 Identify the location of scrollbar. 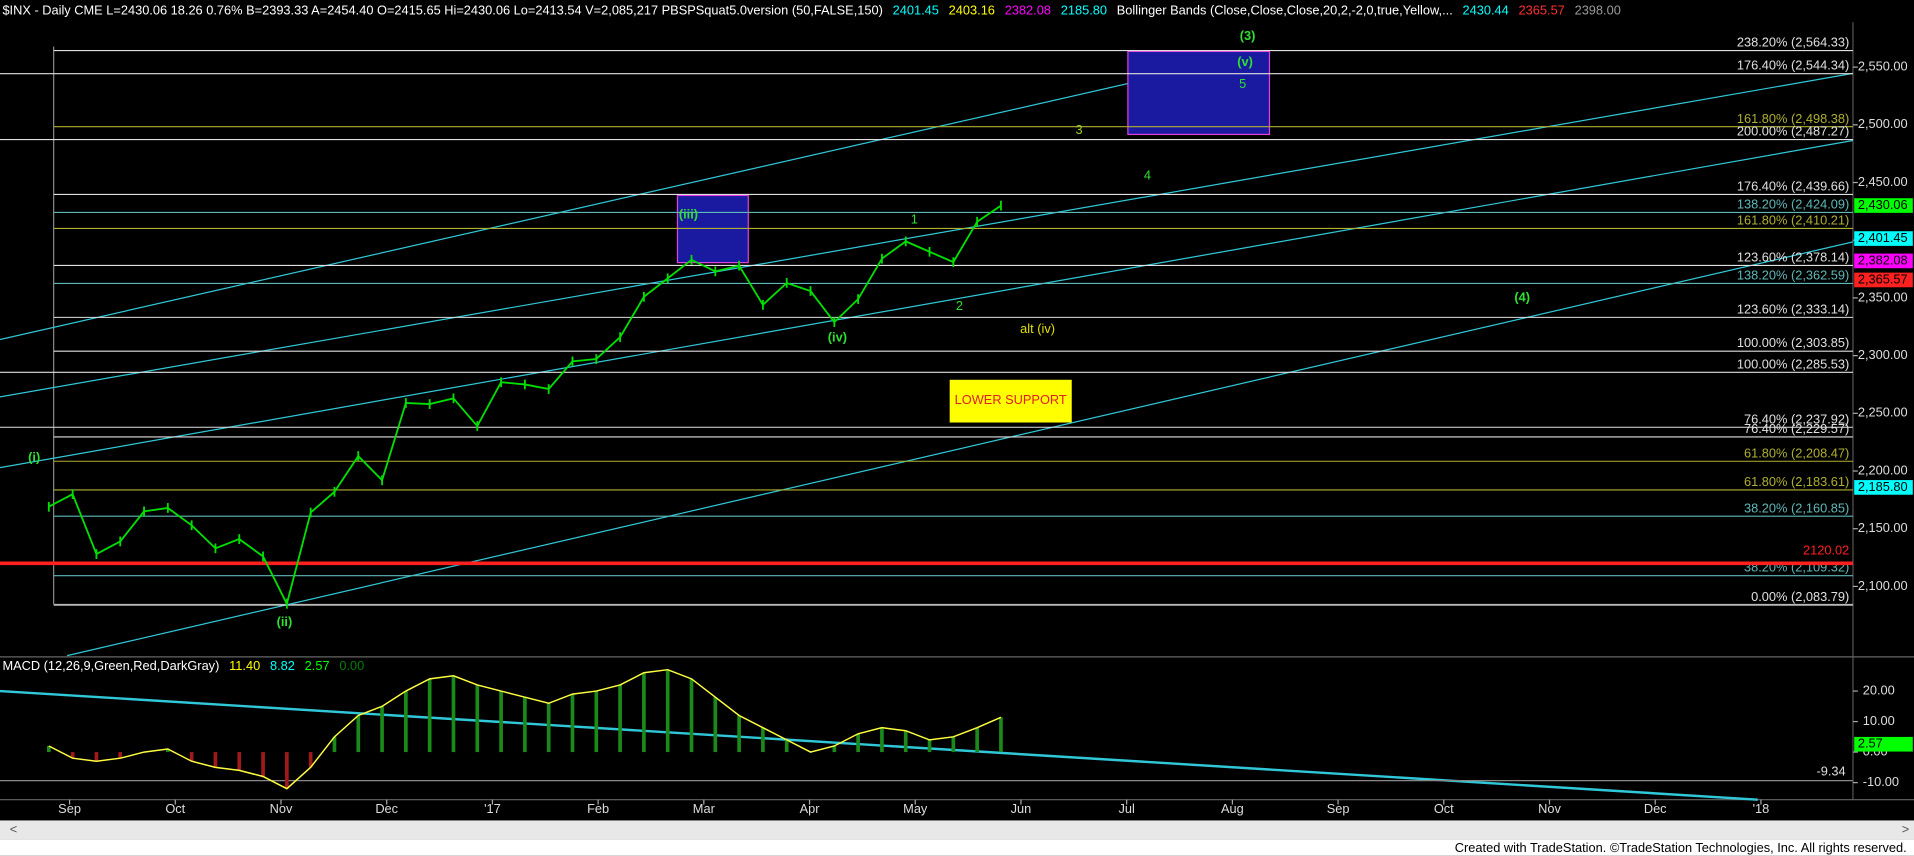
(957, 830).